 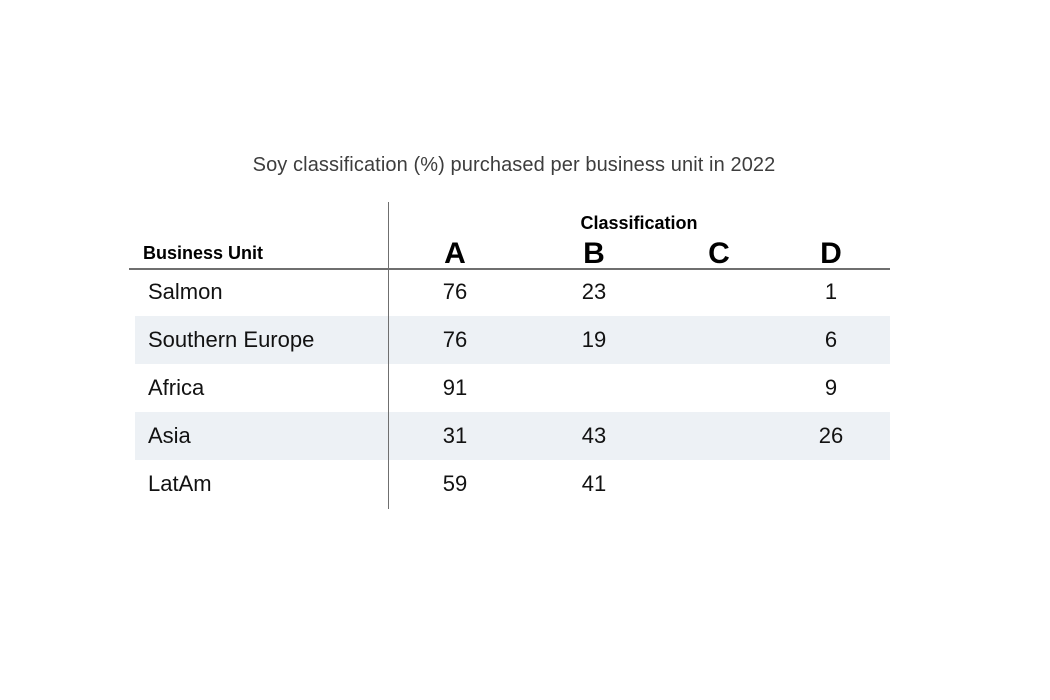 What do you see at coordinates (831, 387) in the screenshot?
I see `cell-d: 9` at bounding box center [831, 387].